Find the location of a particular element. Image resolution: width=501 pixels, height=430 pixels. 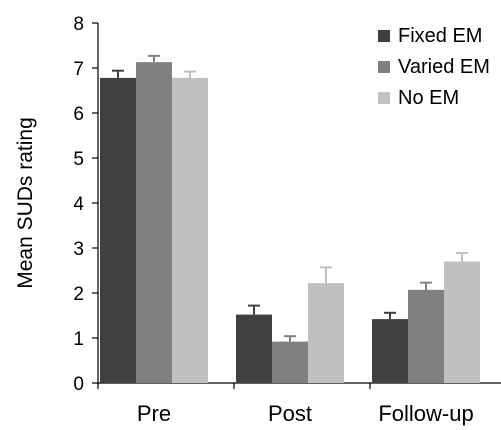

bar-fixed-em-pre is located at coordinates (118, 230).